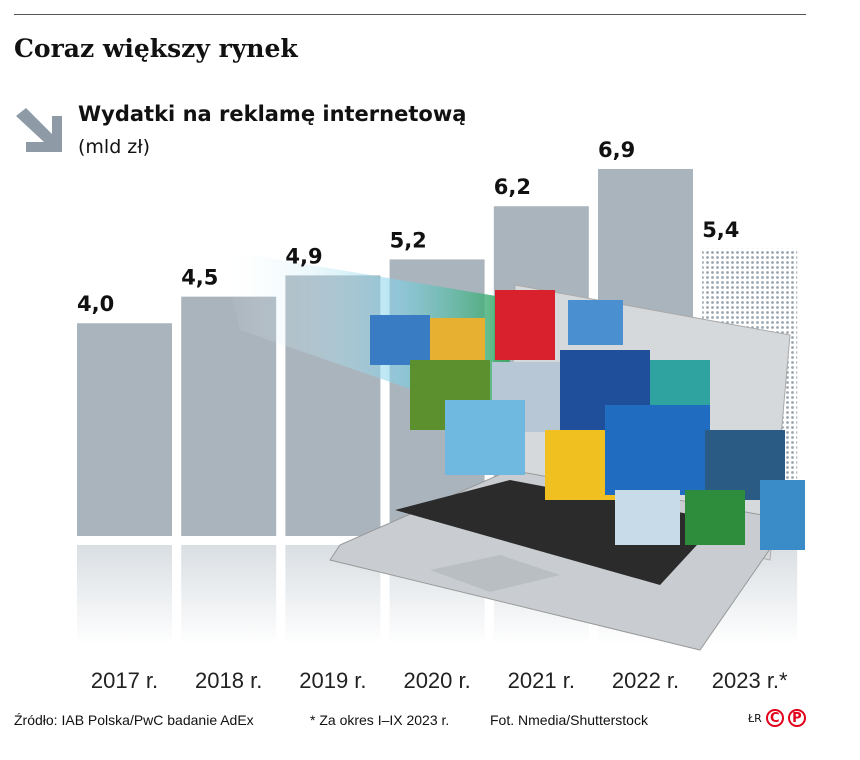 Image resolution: width=860 pixels, height=760 pixels. I want to click on value-label: 4,9, so click(303, 256).